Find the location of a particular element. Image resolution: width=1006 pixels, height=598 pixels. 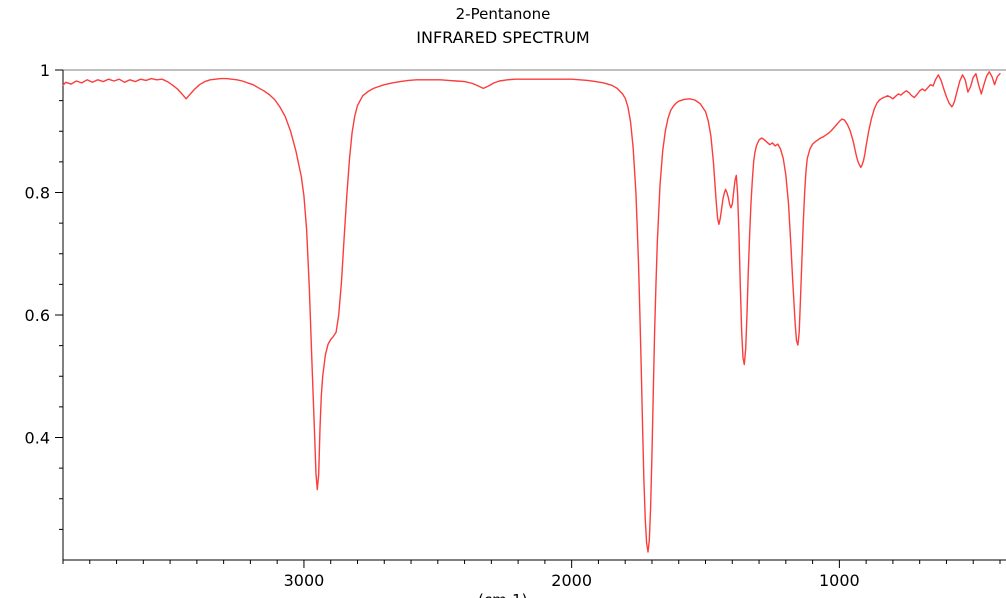

chart-title: 2-Pentanone is located at coordinates (503, 14).